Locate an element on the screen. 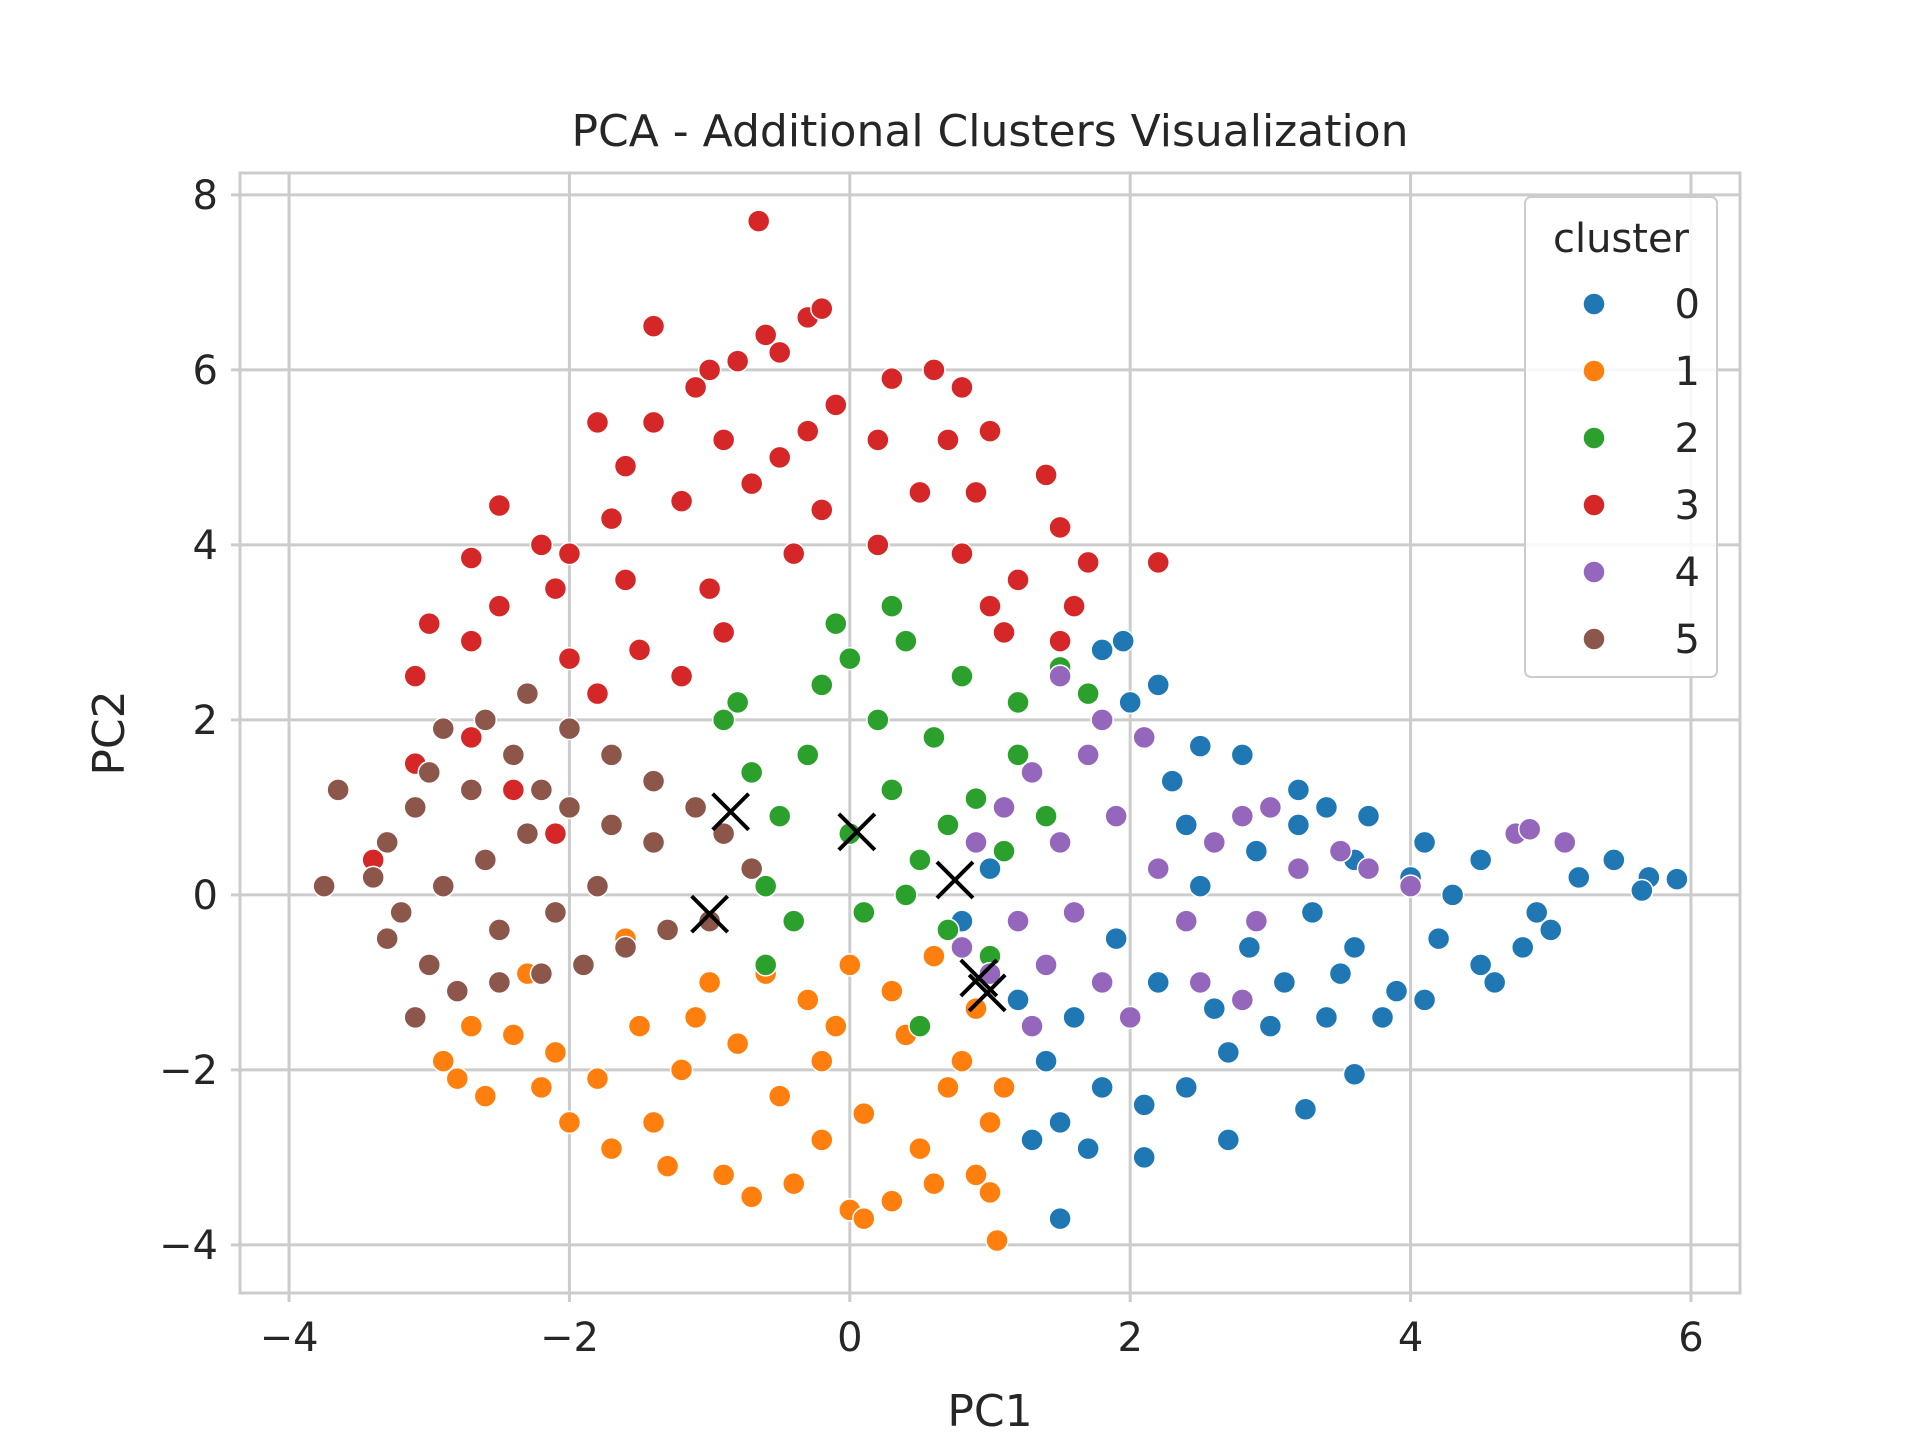 This screenshot has height=1440, width=1920. x-axis-label: PC1 is located at coordinates (989, 1411).